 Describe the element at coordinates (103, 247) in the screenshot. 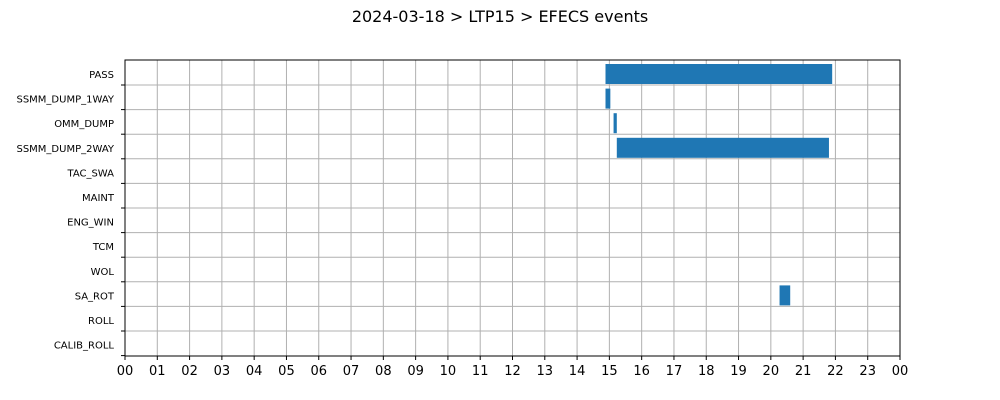

I see `y-tick-label: TCM` at that location.